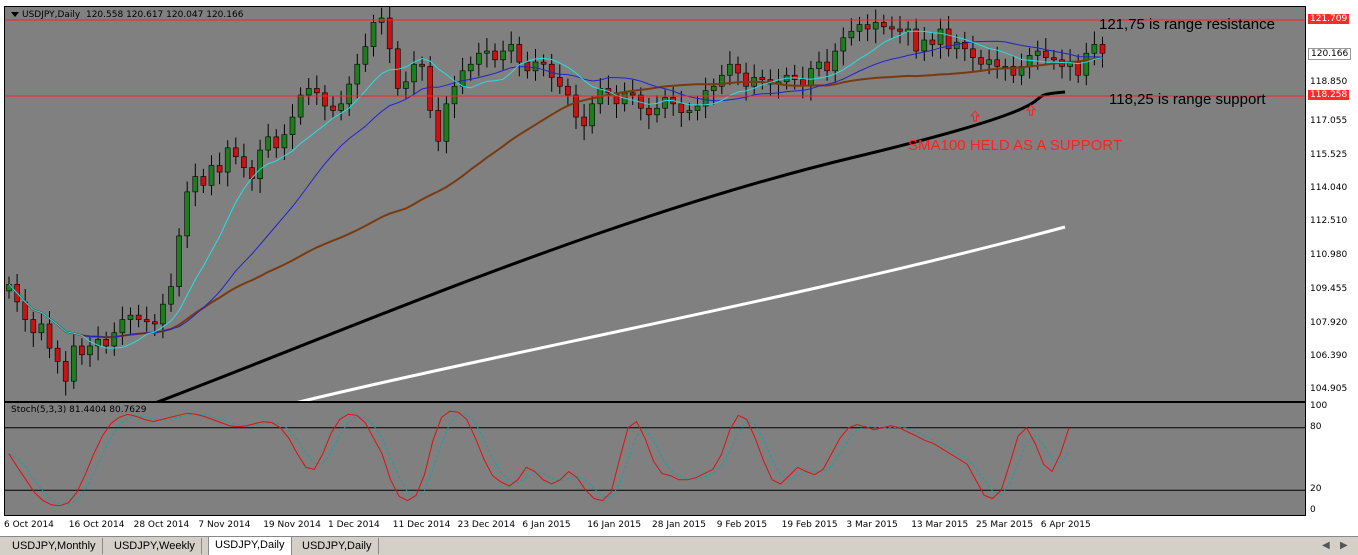 Image resolution: width=1358 pixels, height=555 pixels. What do you see at coordinates (809, 525) in the screenshot?
I see `date-tick-label: 19 Feb 2015` at bounding box center [809, 525].